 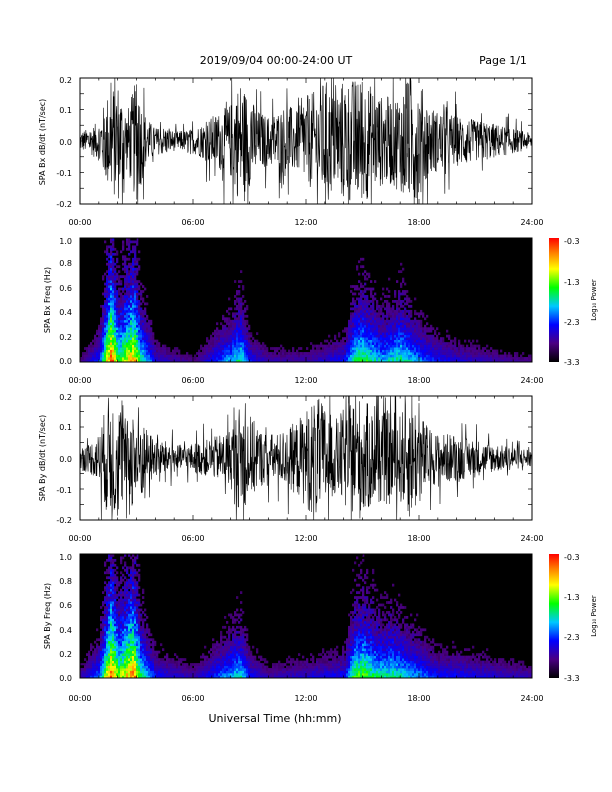 I want to click on x-tick-label: 06:00, so click(x=192, y=538).